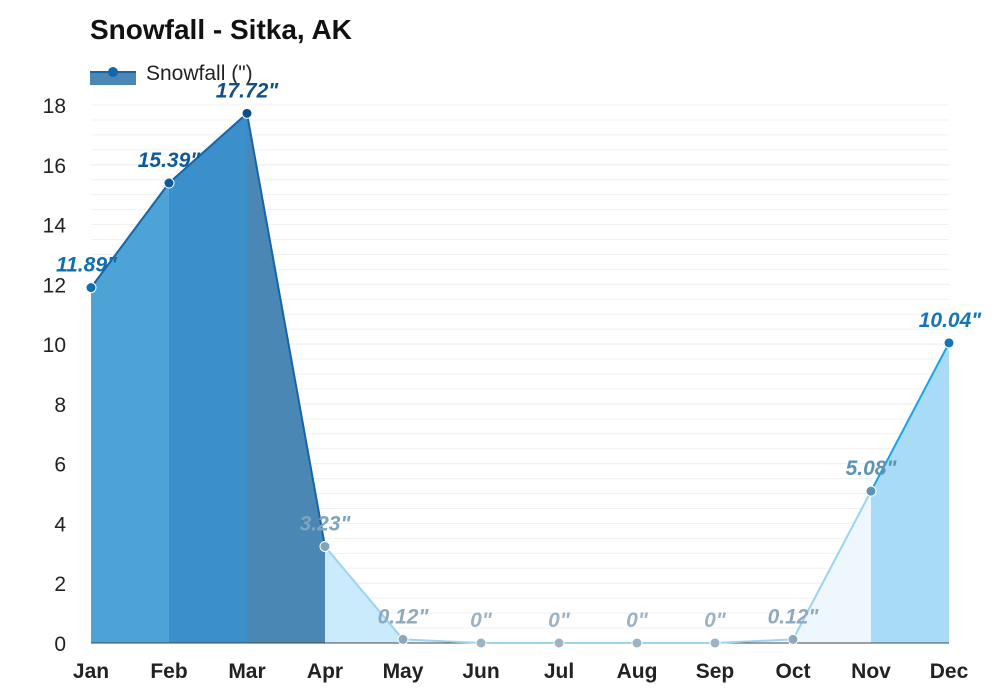 This screenshot has width=1000, height=700. I want to click on x-tick-label: Aug, so click(637, 671).